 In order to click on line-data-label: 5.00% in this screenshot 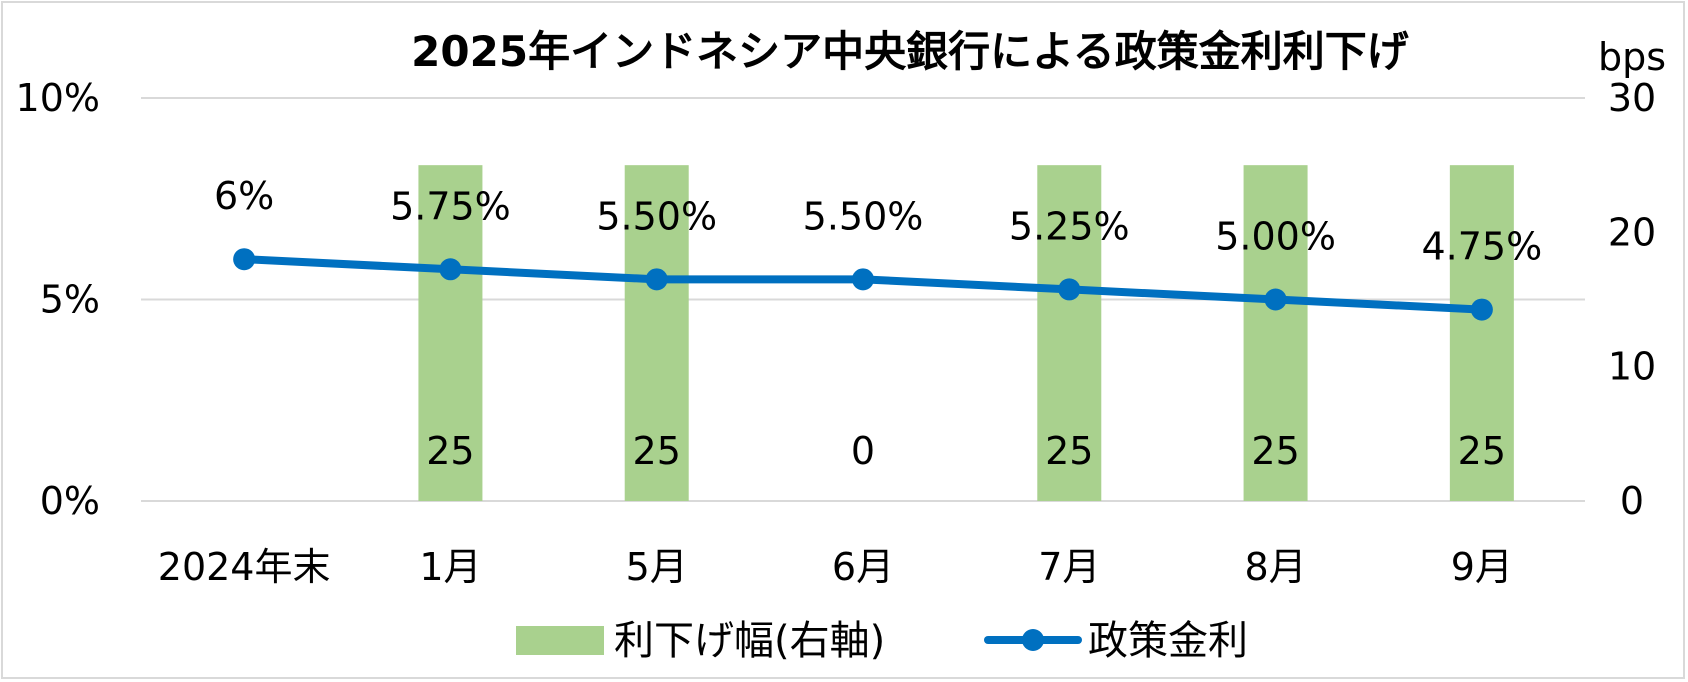, I will do `click(1275, 237)`.